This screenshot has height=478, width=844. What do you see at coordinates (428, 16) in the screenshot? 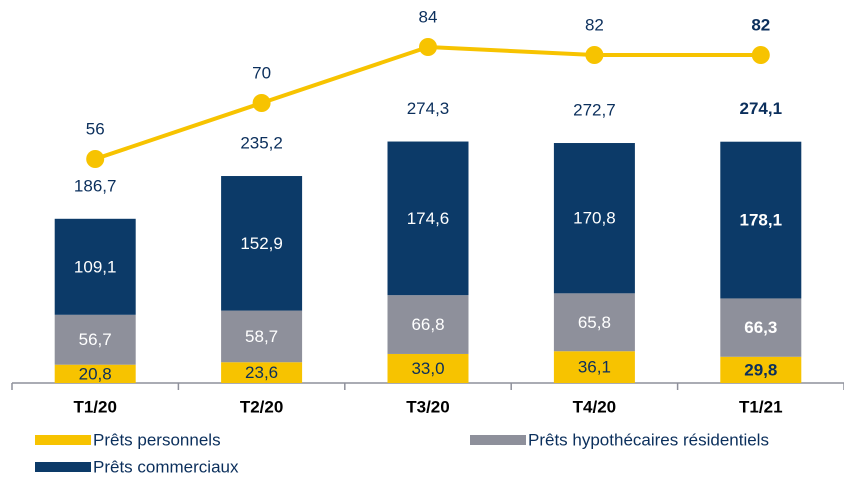
I see `line-value-label: 84` at bounding box center [428, 16].